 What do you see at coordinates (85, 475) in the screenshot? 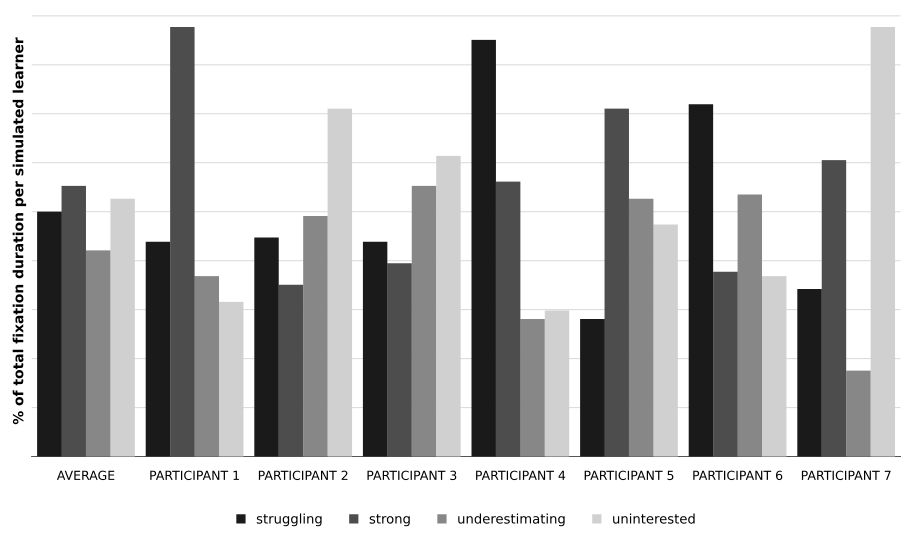
I see `x-tick-label: AVERAGE` at bounding box center [85, 475].